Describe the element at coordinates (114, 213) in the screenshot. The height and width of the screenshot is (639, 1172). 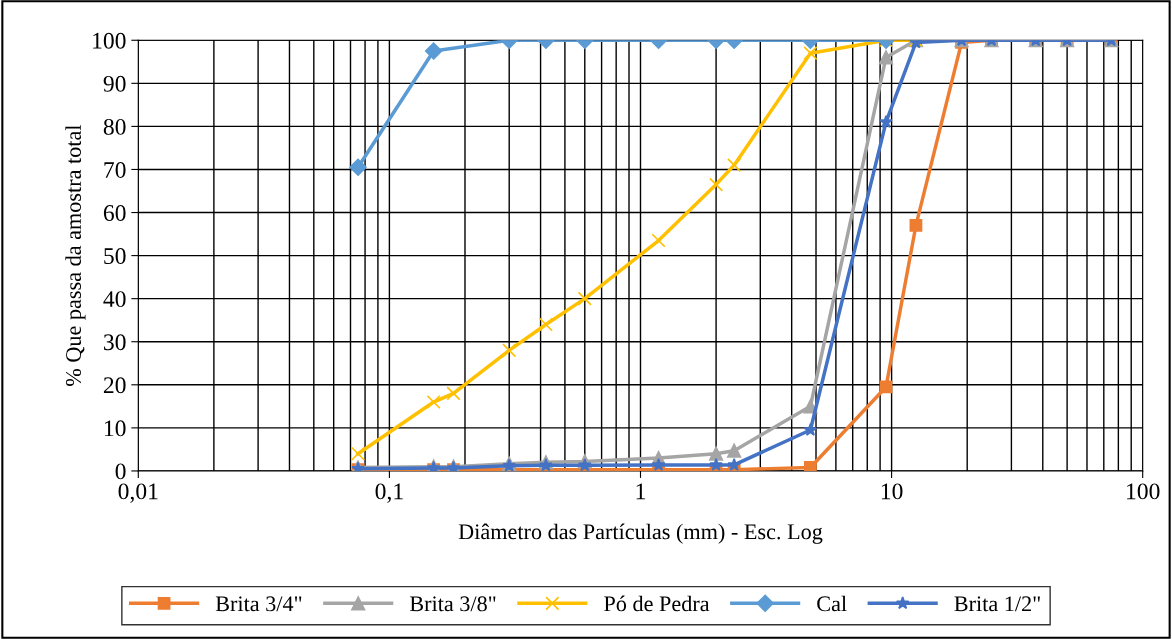
I see `y-tick-label: 60` at that location.